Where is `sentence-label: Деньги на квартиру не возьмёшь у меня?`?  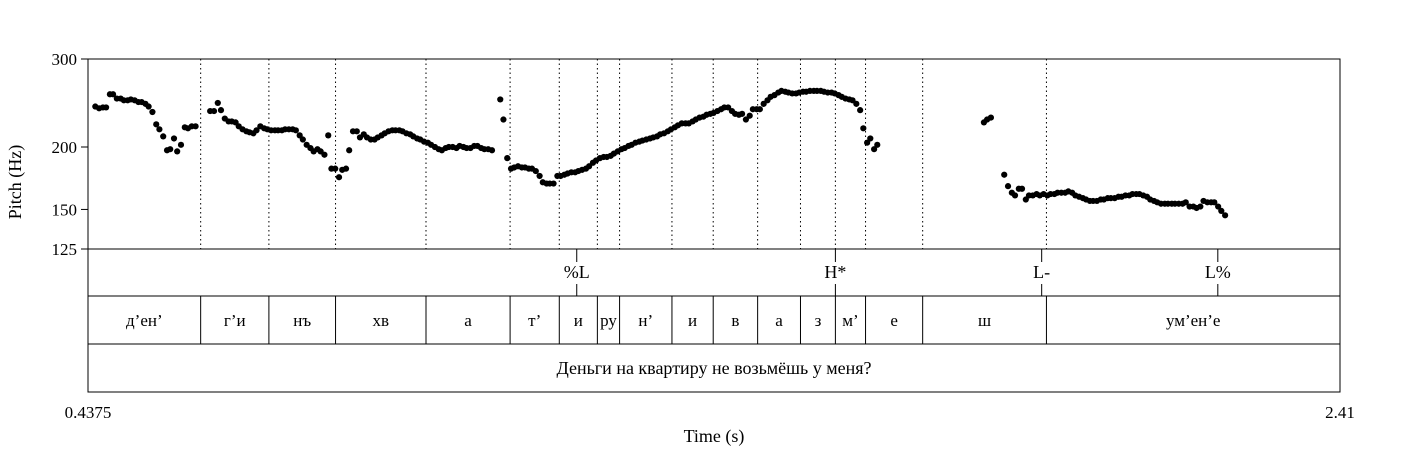 sentence-label: Деньги на квартиру не возьмёшь у меня? is located at coordinates (713, 368).